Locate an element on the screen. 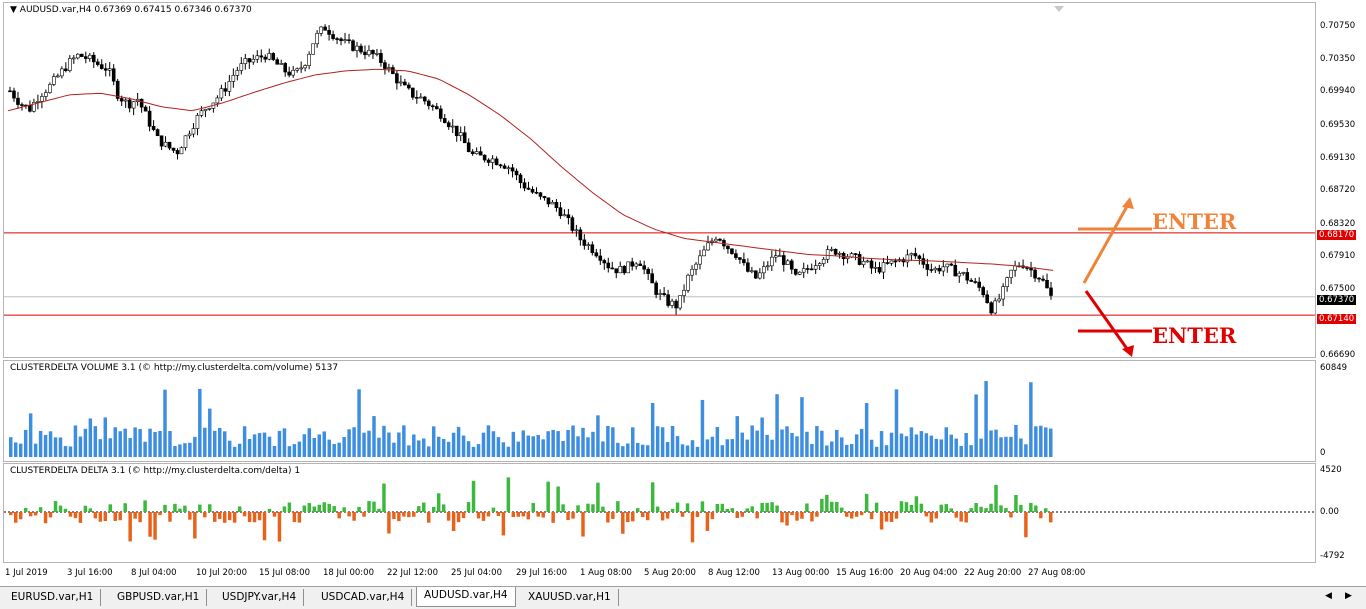 The width and height of the screenshot is (1366, 609). tab-usdcad: USDCAD.var,H4 is located at coordinates (363, 597).